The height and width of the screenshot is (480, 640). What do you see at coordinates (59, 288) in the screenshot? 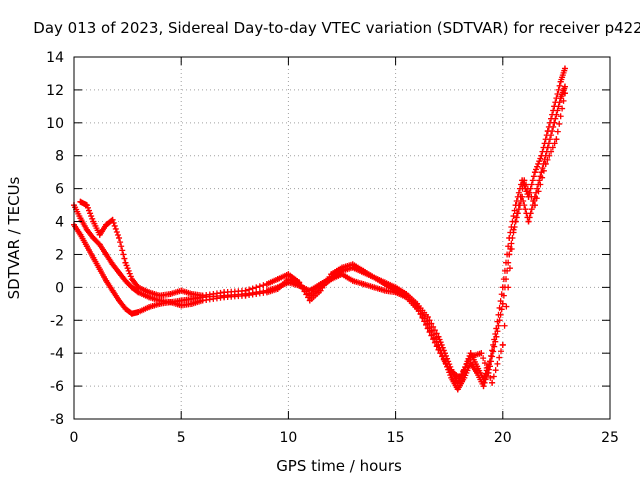
I see `y-tick-label: 0` at bounding box center [59, 288].